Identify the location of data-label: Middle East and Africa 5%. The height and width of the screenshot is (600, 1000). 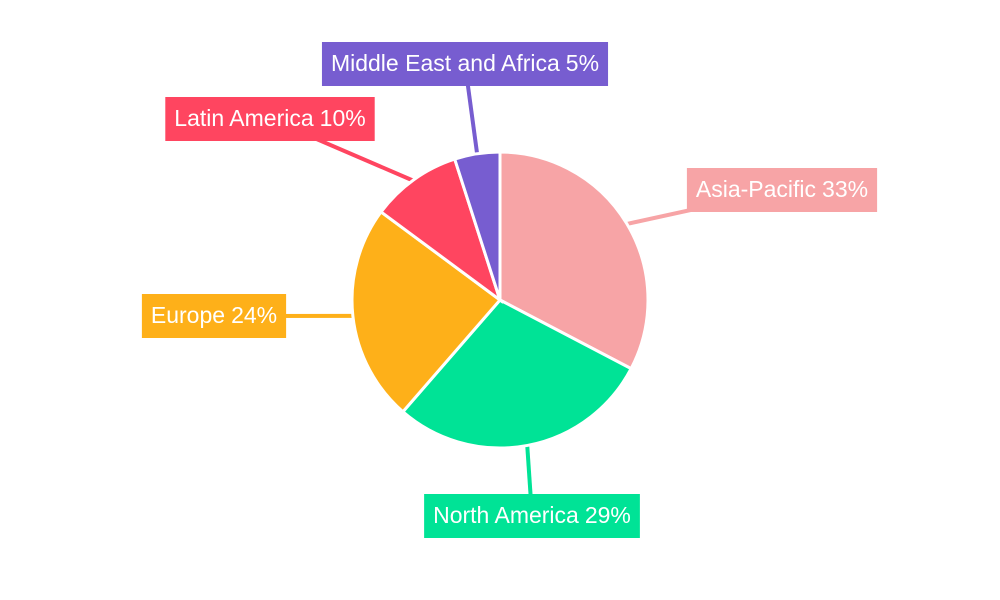
(465, 63).